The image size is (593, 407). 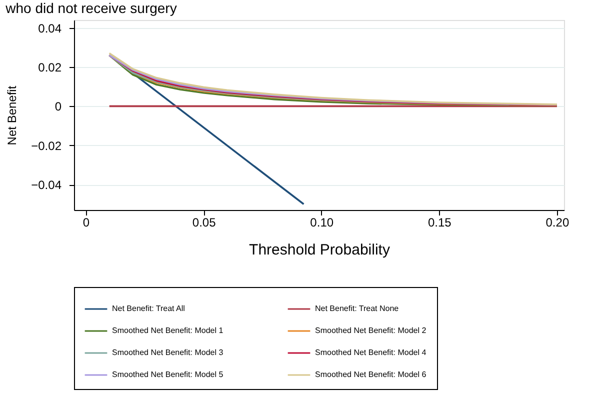 What do you see at coordinates (371, 330) in the screenshot?
I see `legend-label: Smoothed Net Benefit: Model 2` at bounding box center [371, 330].